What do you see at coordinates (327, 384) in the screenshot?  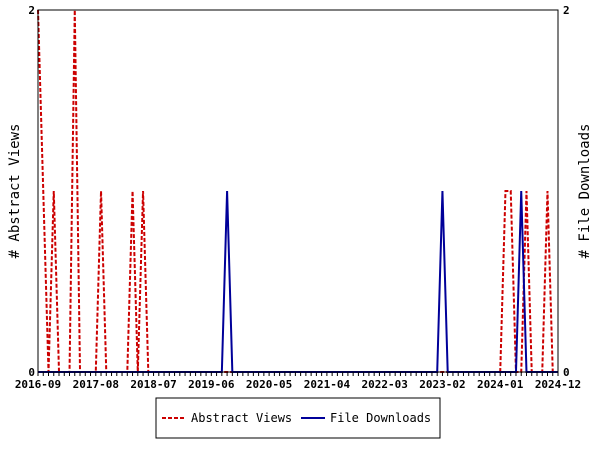 I see `x-tick-label: 2021-04` at bounding box center [327, 384].